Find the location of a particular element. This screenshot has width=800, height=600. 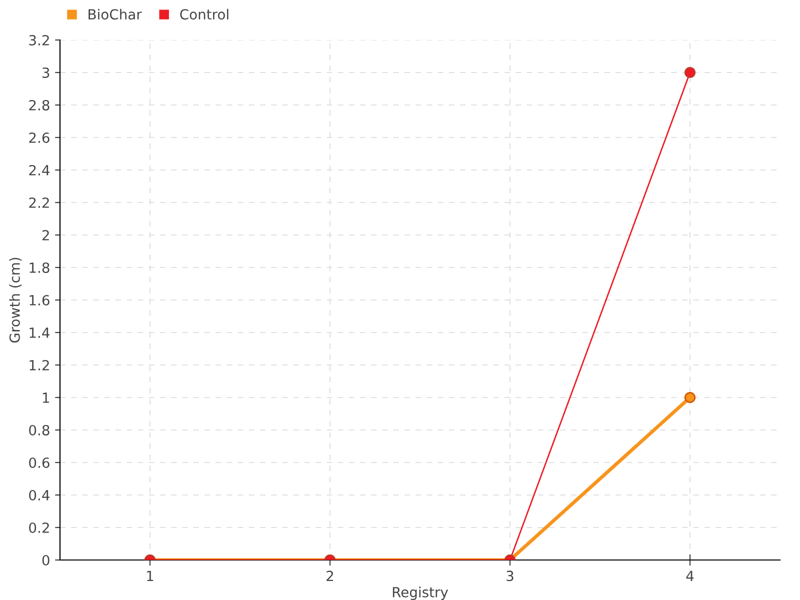

y-tick-label: 0.8 is located at coordinates (39, 430).